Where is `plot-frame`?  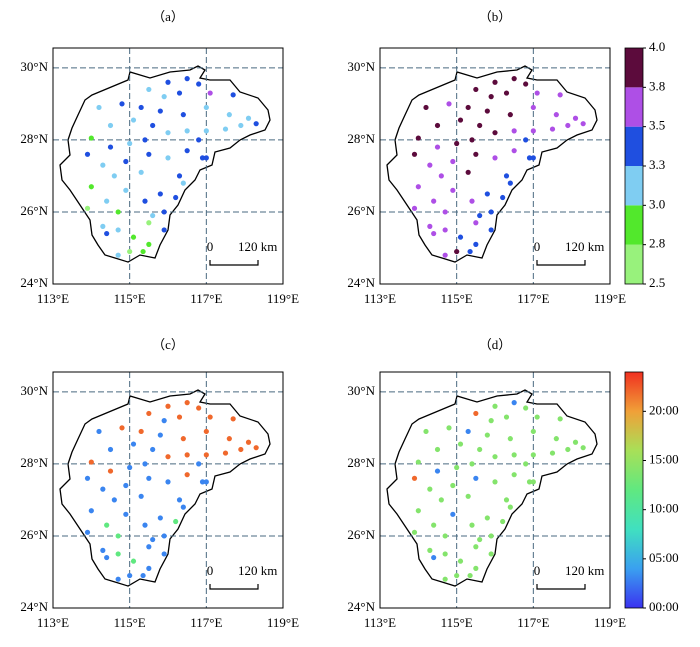 plot-frame is located at coordinates (495, 166).